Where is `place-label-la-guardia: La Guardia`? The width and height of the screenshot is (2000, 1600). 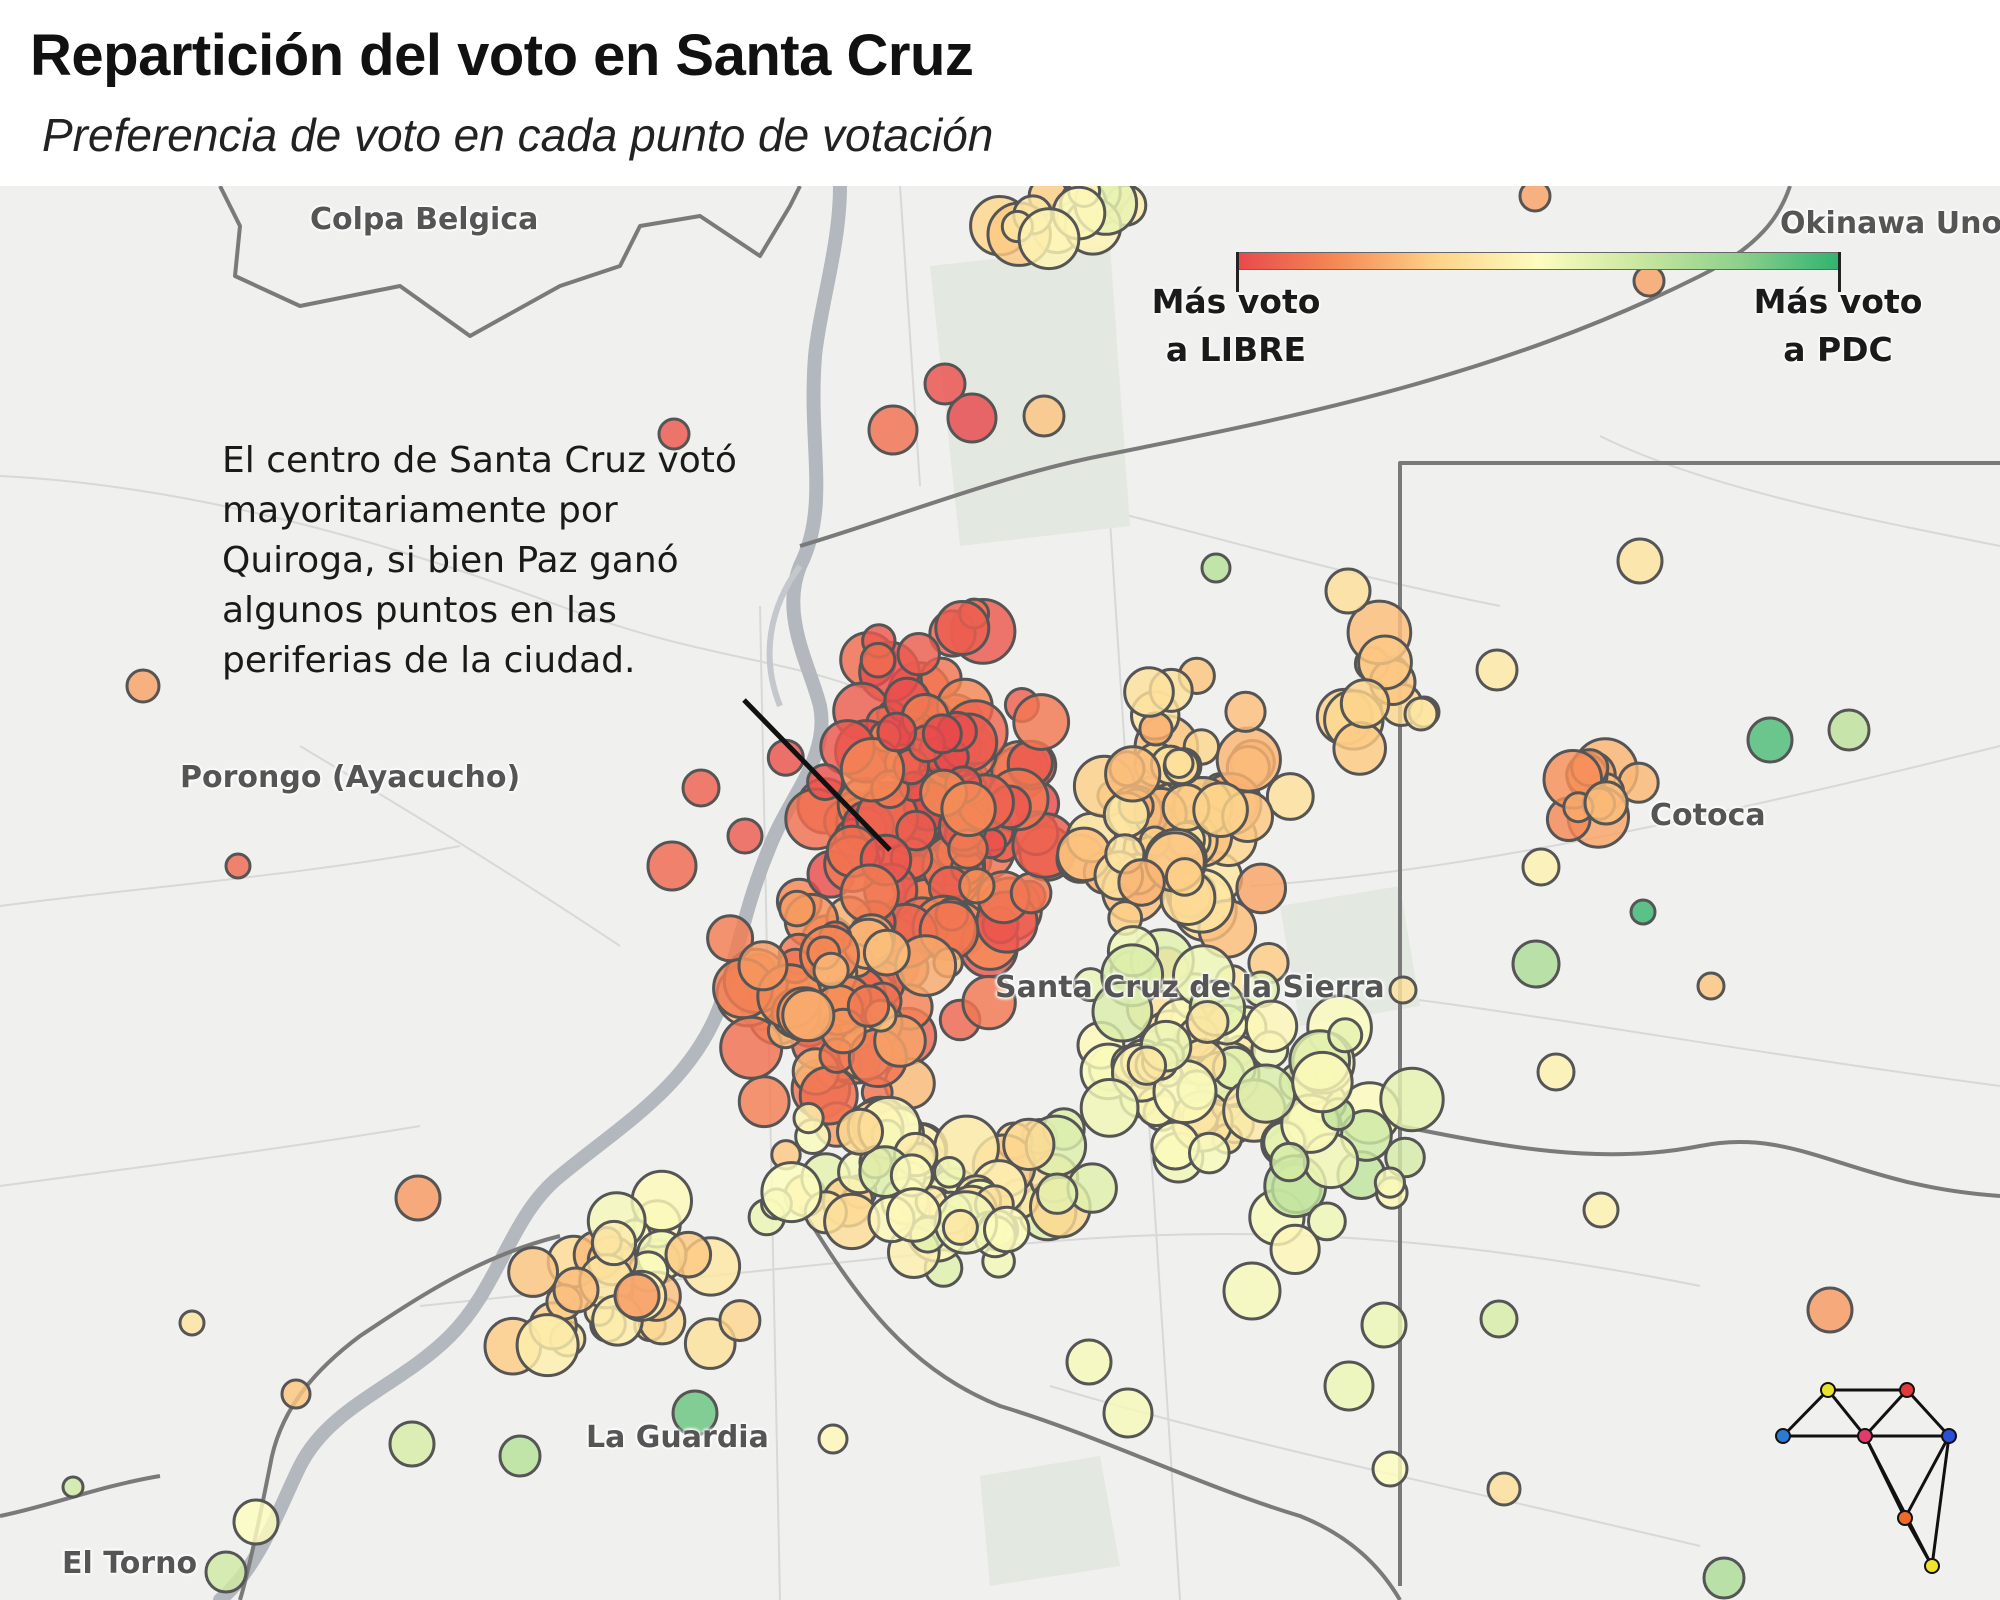 place-label-la-guardia: La Guardia is located at coordinates (677, 1437).